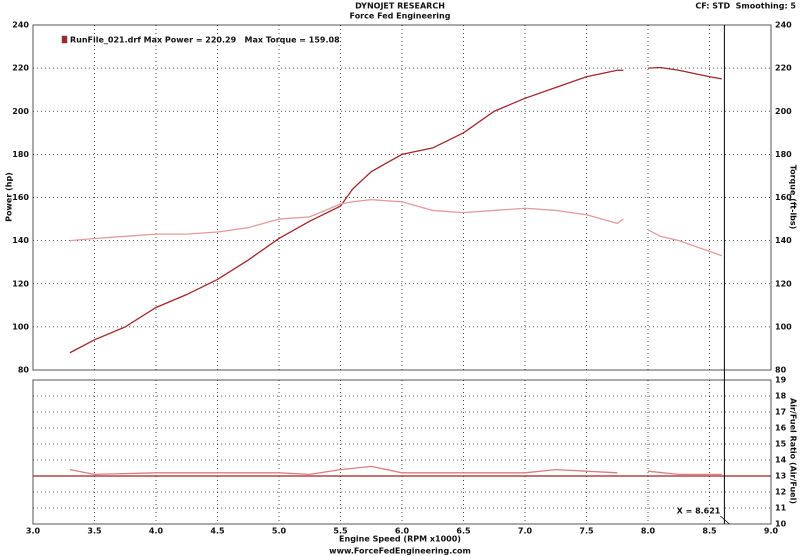  I want to click on y-tick-label: 160, so click(20, 197).